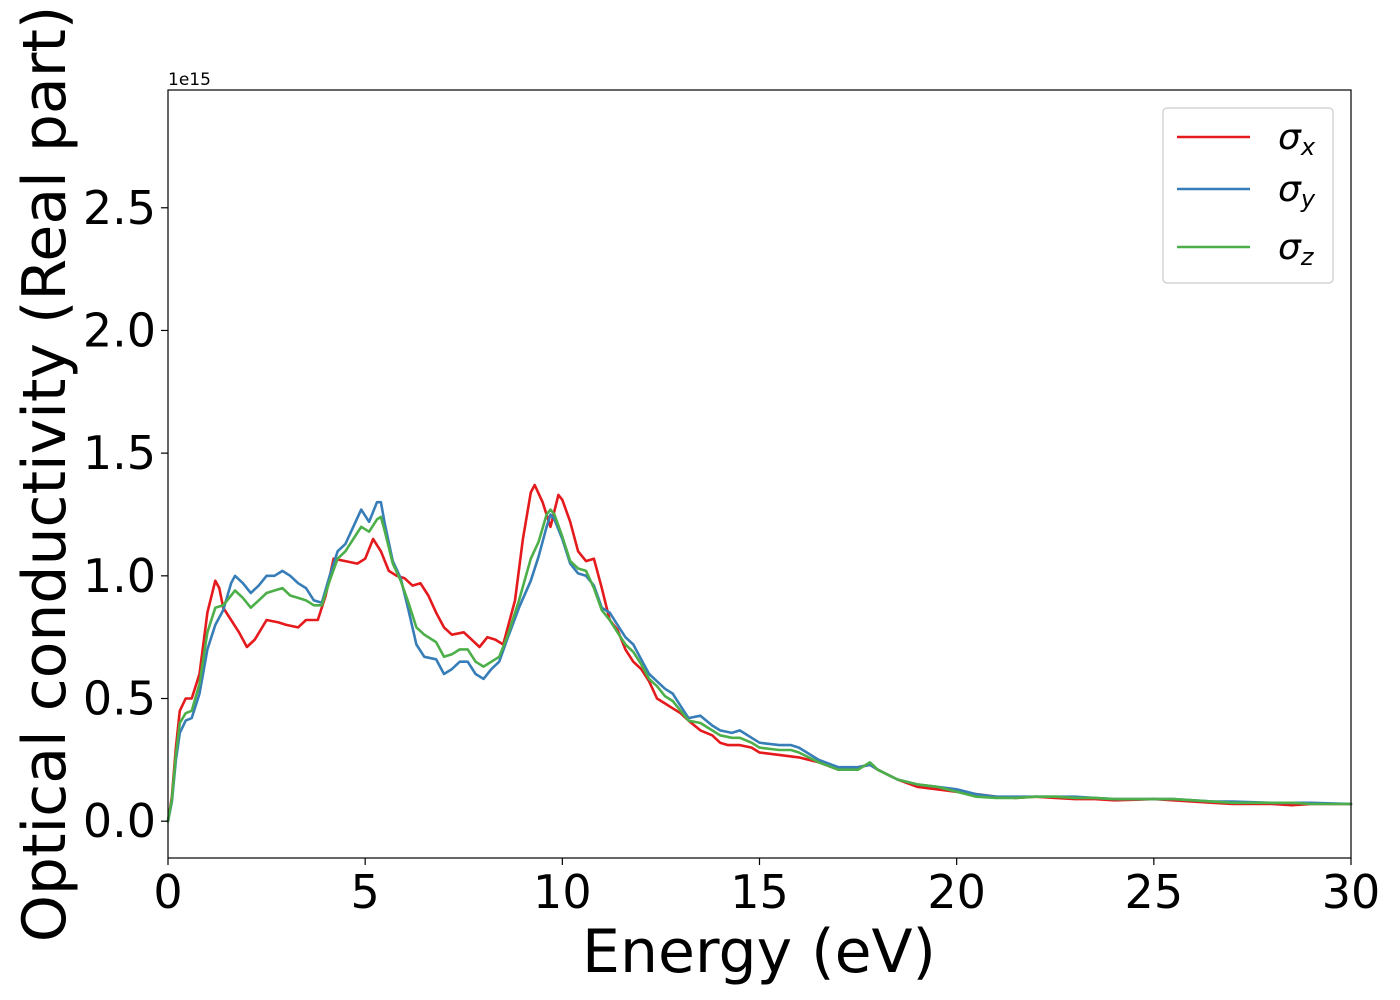 The width and height of the screenshot is (1400, 1000). Describe the element at coordinates (759, 952) in the screenshot. I see `x-axis-label: Energy (eV)` at that location.